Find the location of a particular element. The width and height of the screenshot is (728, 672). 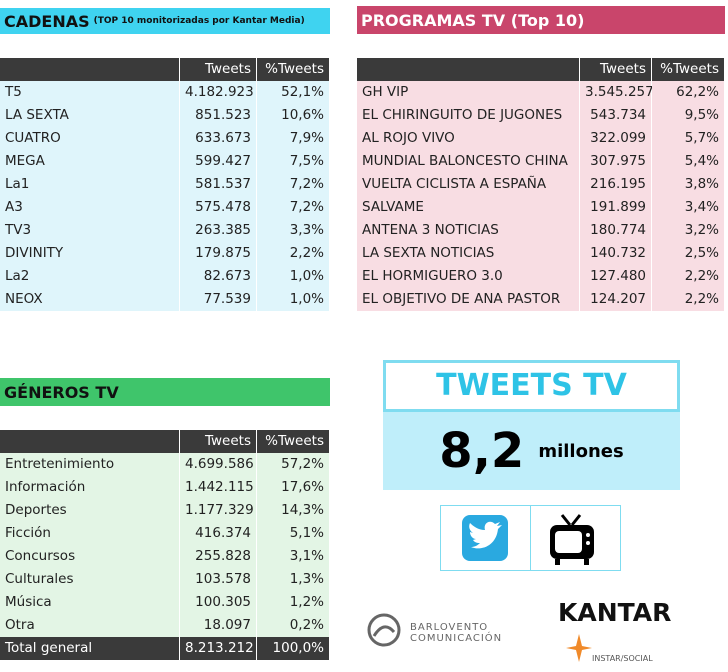

value-cell: 5,1% is located at coordinates (293, 533).